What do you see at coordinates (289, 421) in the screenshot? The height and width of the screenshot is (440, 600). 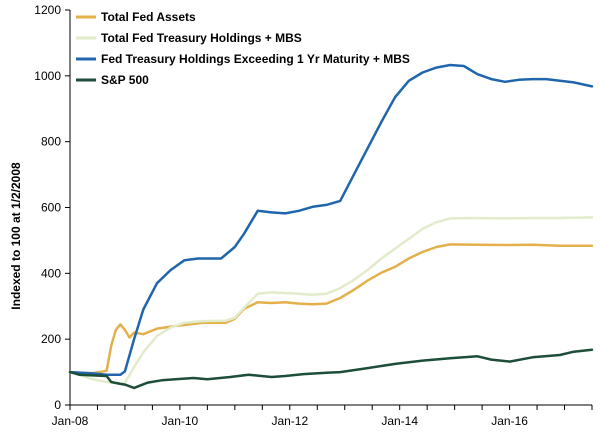 I see `x-tick-label: Jan-12` at bounding box center [289, 421].